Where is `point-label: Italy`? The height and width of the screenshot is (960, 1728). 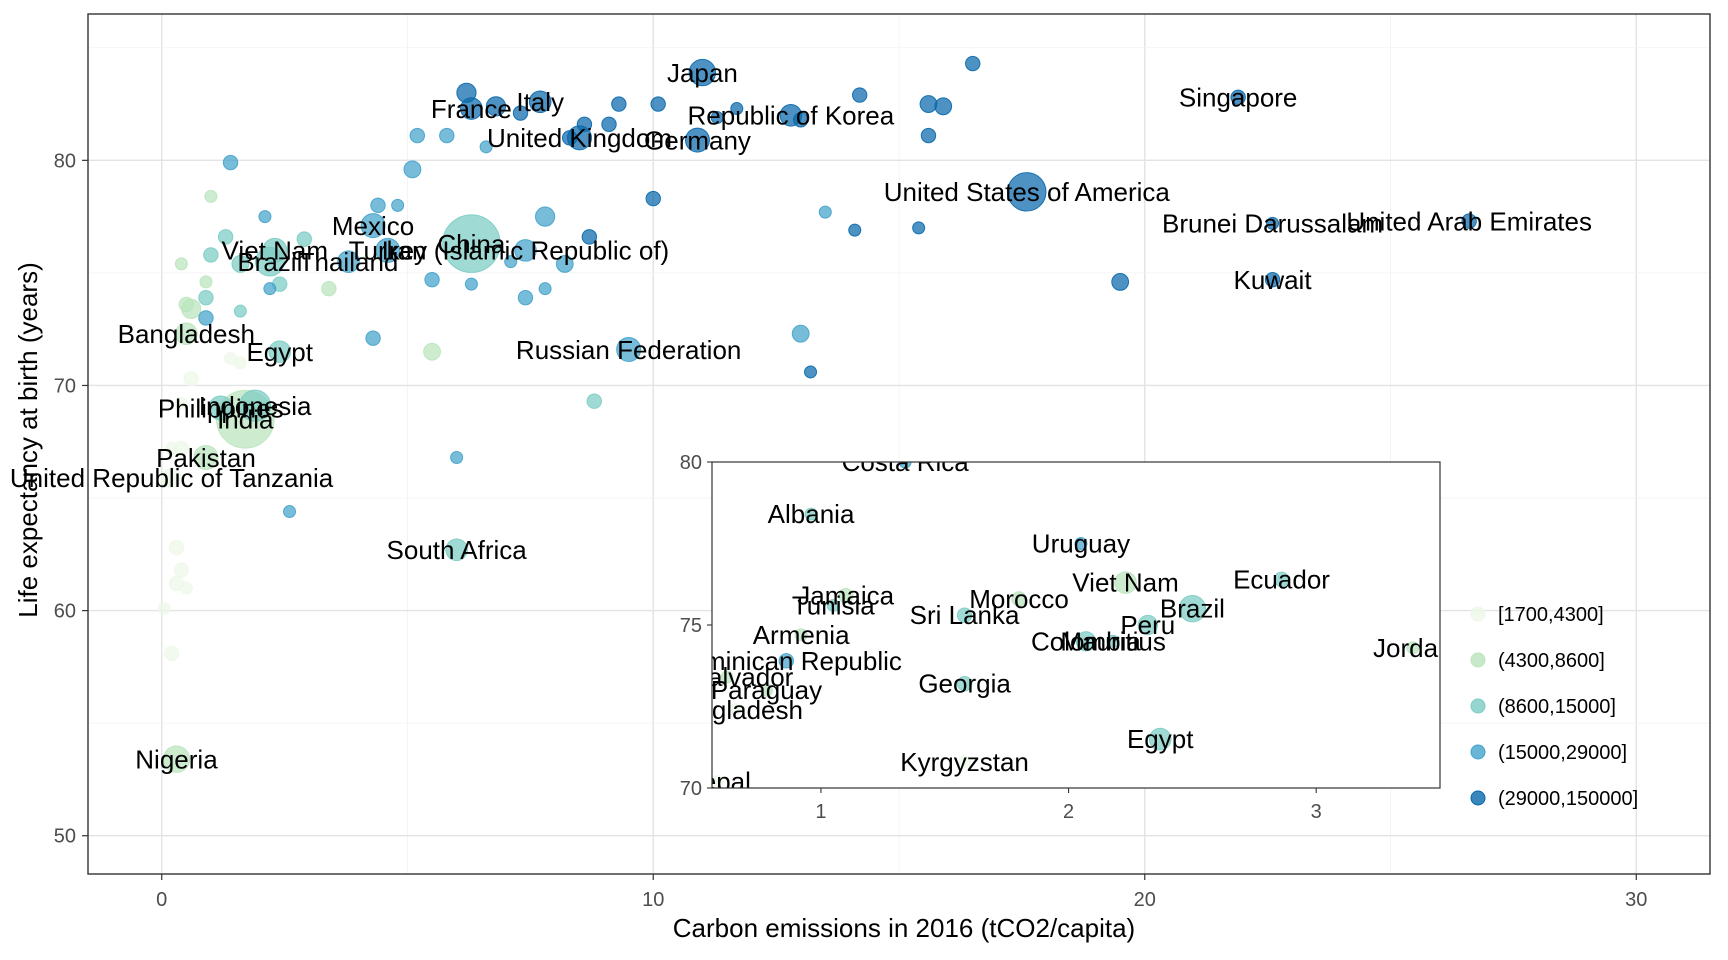
point-label: Italy is located at coordinates (540, 102).